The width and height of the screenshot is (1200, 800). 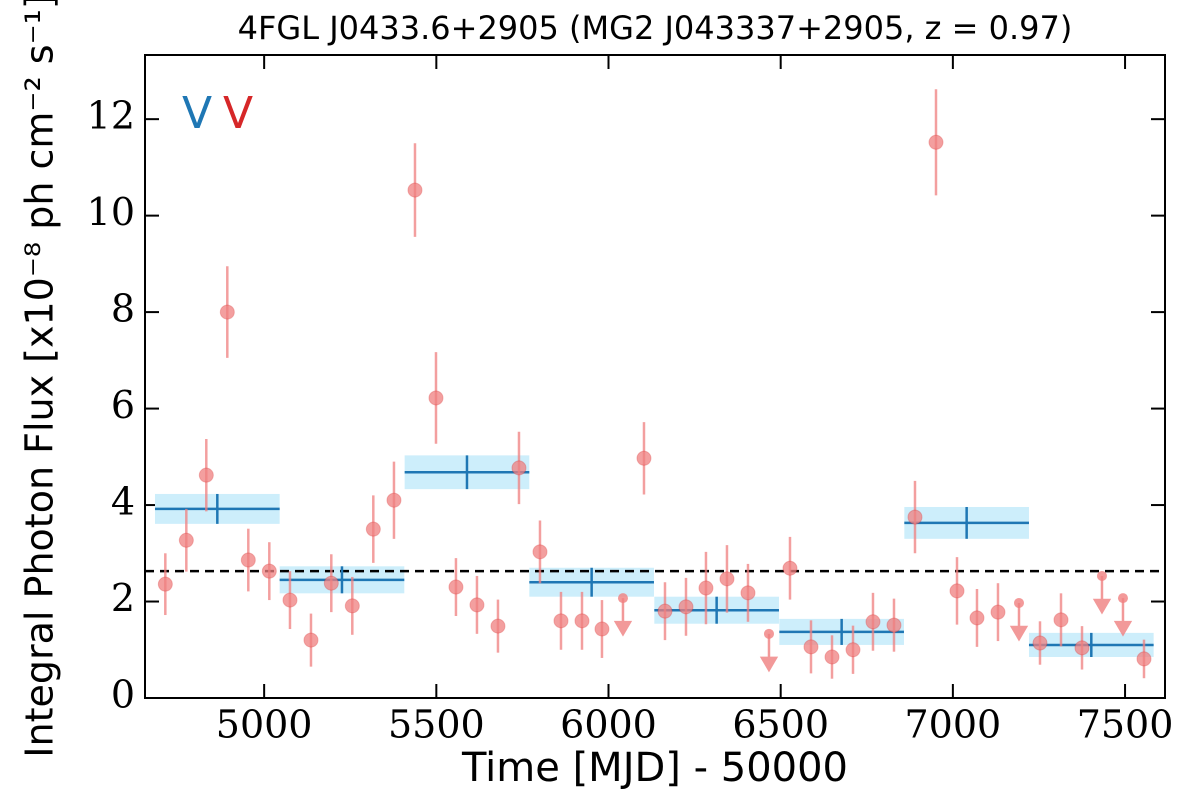 What do you see at coordinates (111, 116) in the screenshot?
I see `y-tick-label: 12` at bounding box center [111, 116].